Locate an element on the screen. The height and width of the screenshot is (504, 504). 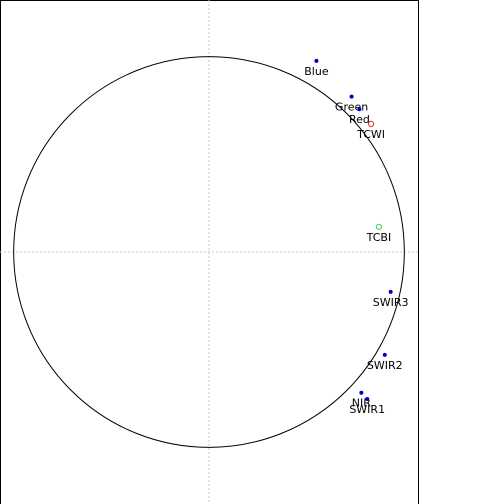
point-tcbi is located at coordinates (379, 226).